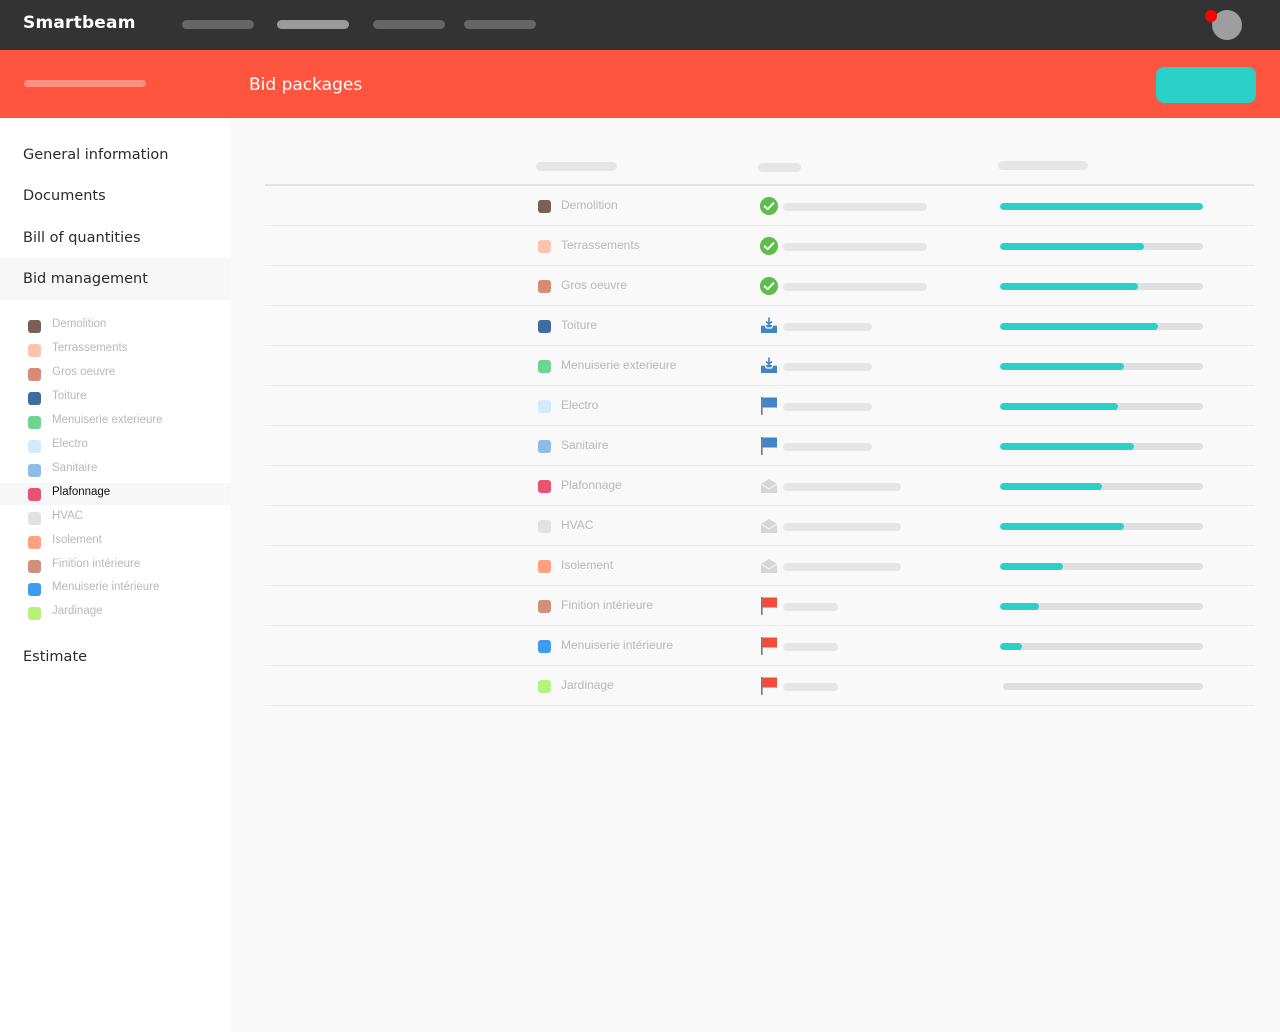 The image size is (1280, 1032). I want to click on sidebar-subitem-gros-oeuvre: Gros oeuvre, so click(115, 374).